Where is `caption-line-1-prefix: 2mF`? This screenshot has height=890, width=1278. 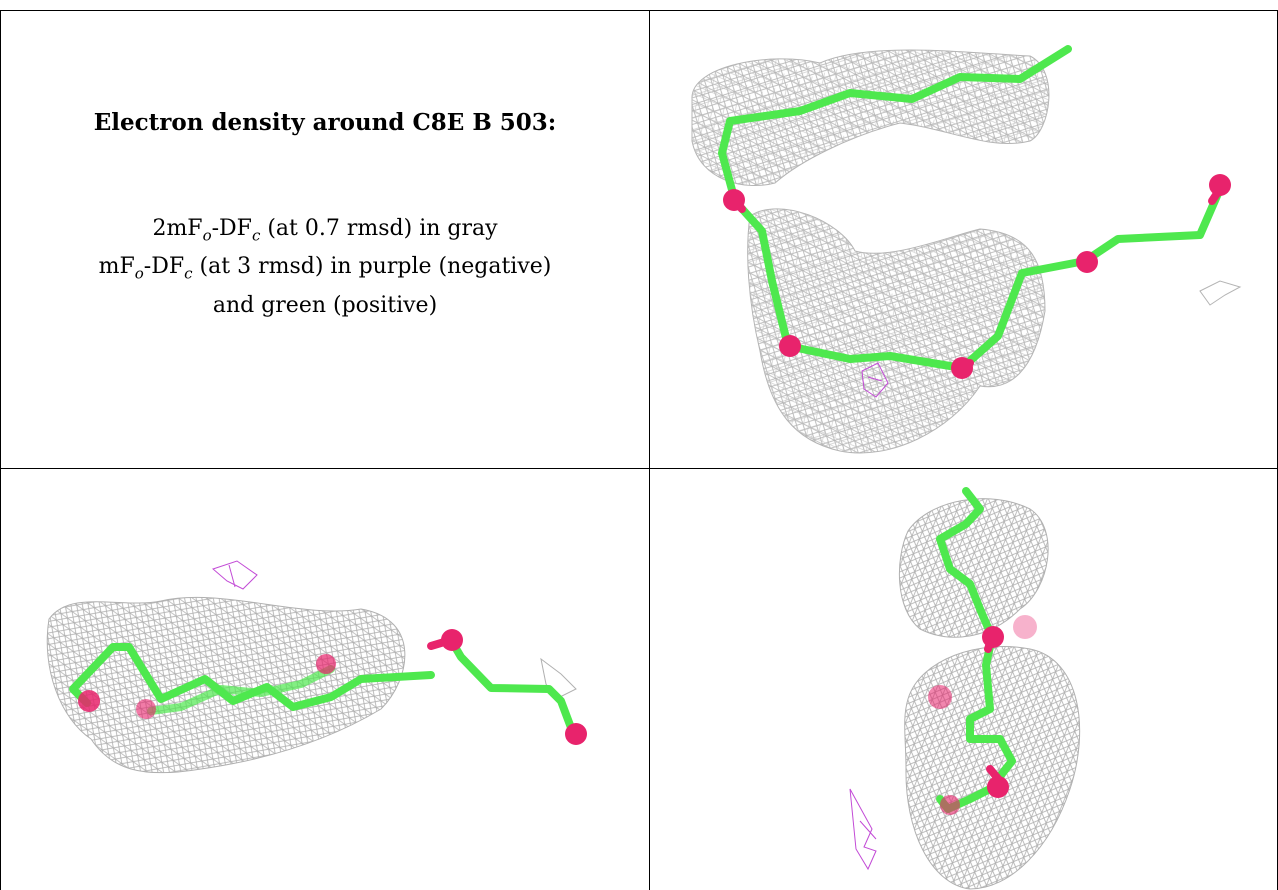
caption-line-1-prefix: 2mF is located at coordinates (177, 228).